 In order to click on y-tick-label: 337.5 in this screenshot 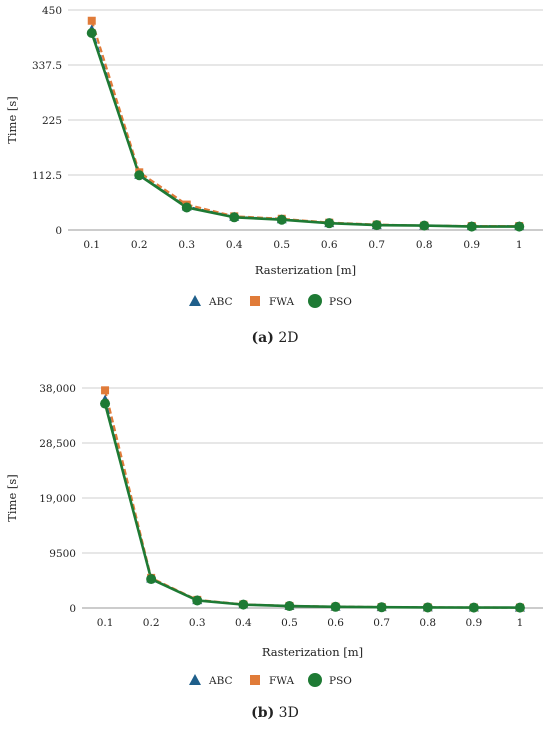, I will do `click(47, 66)`.